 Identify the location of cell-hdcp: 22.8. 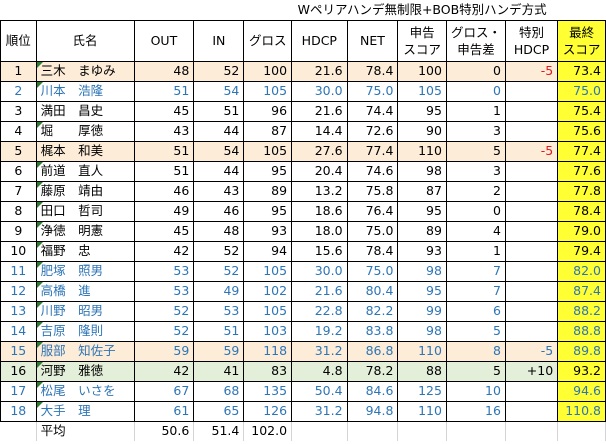
(319, 311).